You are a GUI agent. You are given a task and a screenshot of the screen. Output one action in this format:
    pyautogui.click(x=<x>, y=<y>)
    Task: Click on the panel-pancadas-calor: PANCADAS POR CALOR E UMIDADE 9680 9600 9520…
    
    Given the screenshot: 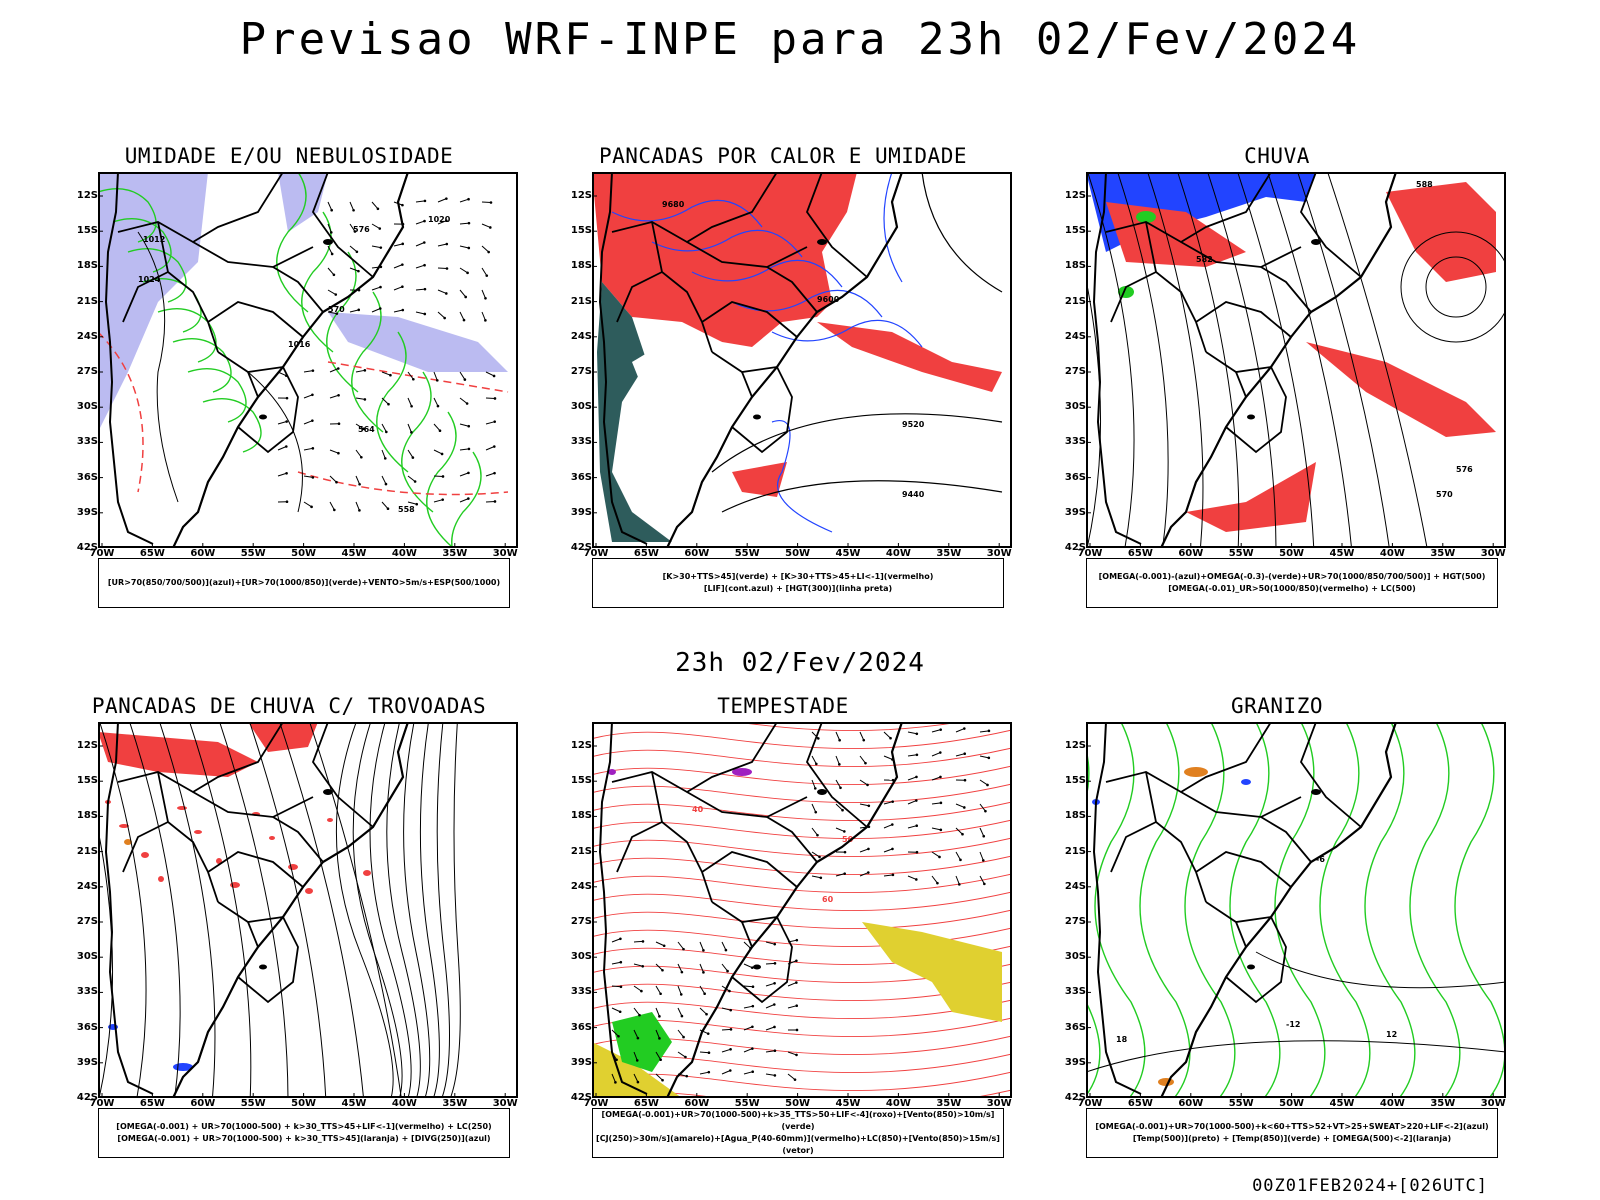 What is the action you would take?
    pyautogui.click(x=783, y=384)
    